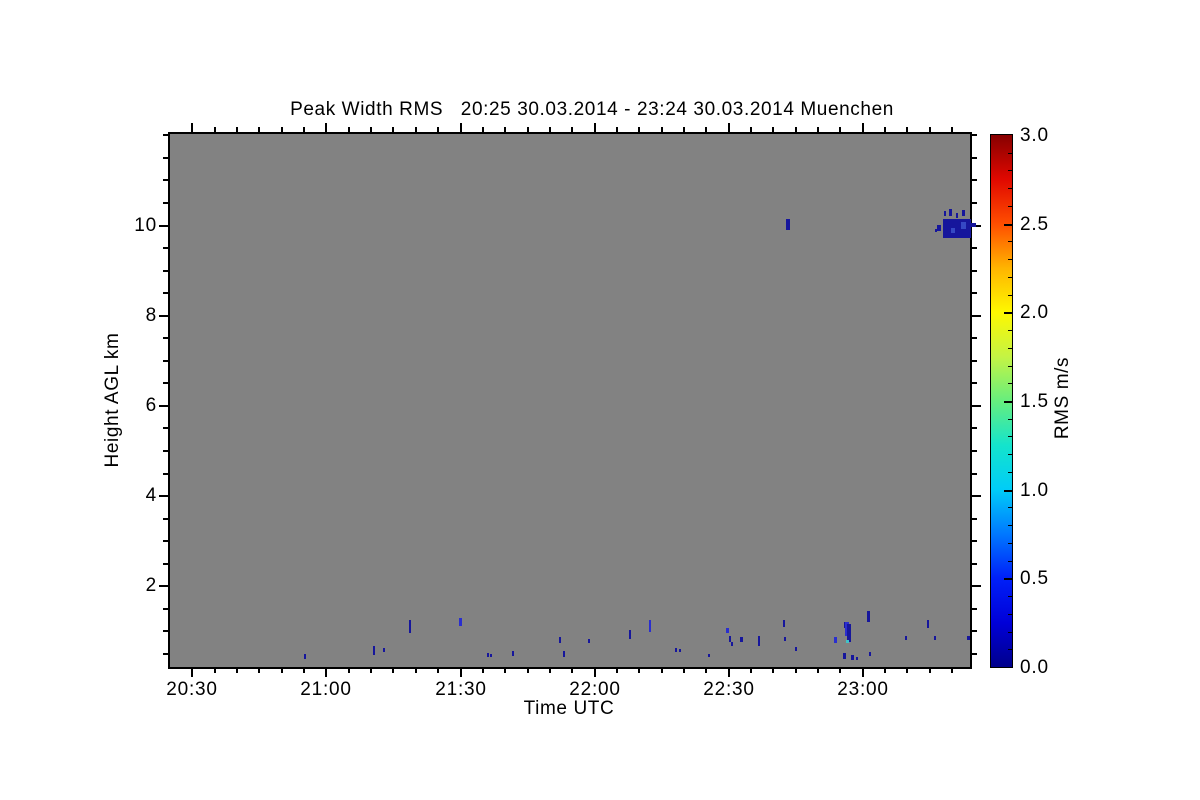 This screenshot has width=1200, height=800. Describe the element at coordinates (1001, 401) in the screenshot. I see `colorbar` at that location.